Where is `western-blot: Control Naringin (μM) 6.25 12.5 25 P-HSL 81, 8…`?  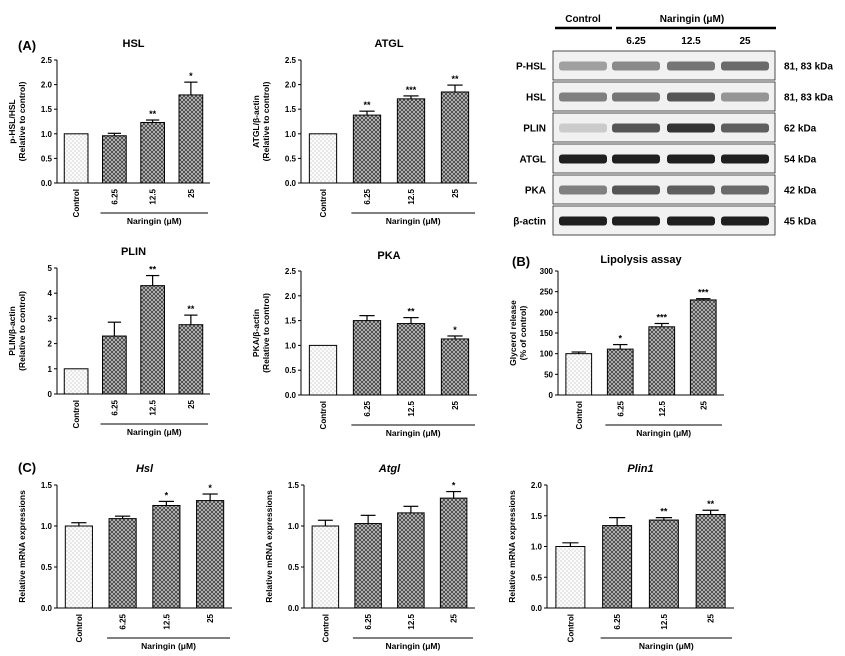 western-blot: Control Naringin (μM) 6.25 12.5 25 P-HSL 81, 8… is located at coordinates (673, 125).